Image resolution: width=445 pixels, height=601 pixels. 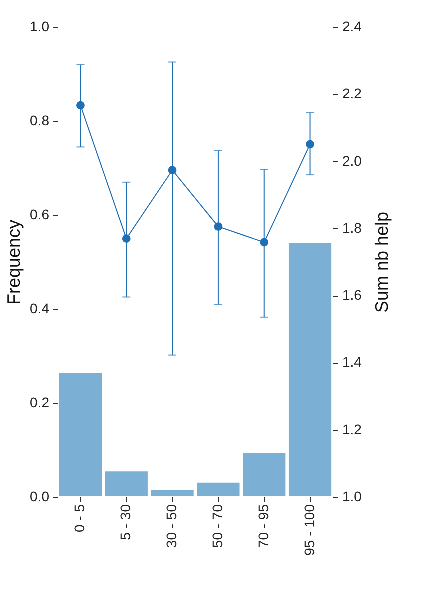 I want to click on x-tick-label: 95 - 100, so click(x=309, y=530).